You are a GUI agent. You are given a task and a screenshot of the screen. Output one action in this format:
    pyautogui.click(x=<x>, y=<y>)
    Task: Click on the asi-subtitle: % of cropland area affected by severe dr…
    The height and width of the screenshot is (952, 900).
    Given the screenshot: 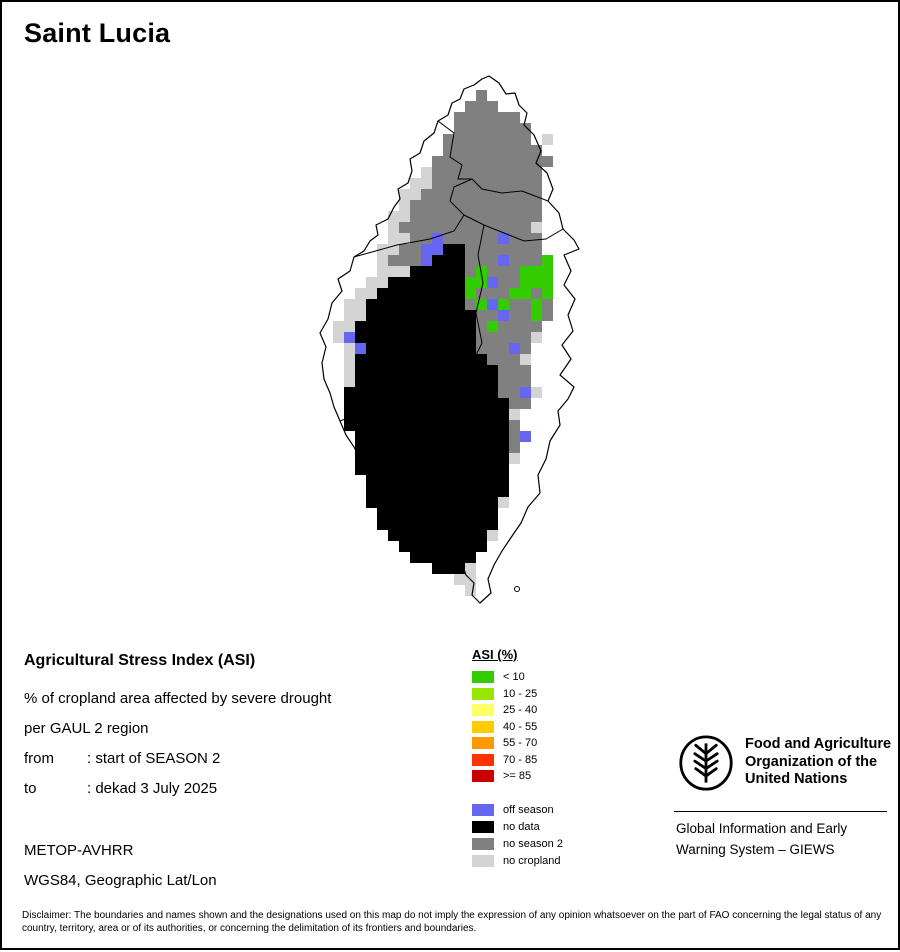 What is the action you would take?
    pyautogui.click(x=178, y=698)
    